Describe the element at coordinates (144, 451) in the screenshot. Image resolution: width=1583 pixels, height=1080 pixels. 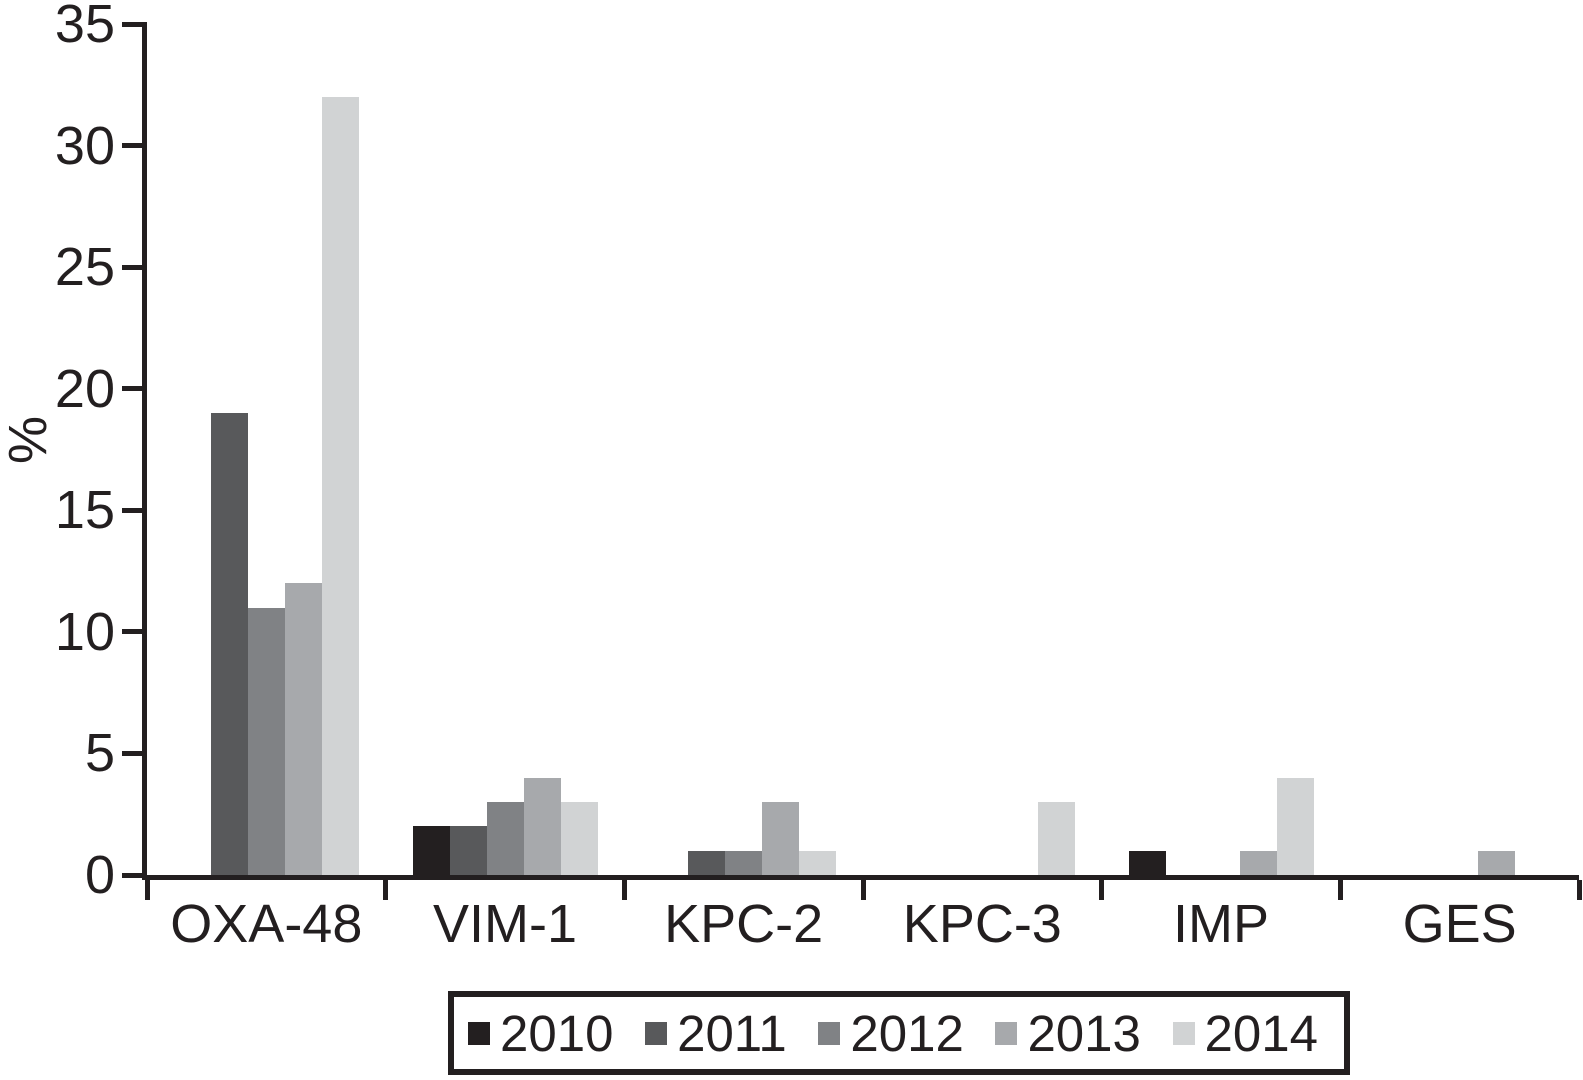
I see `y-axis-line` at that location.